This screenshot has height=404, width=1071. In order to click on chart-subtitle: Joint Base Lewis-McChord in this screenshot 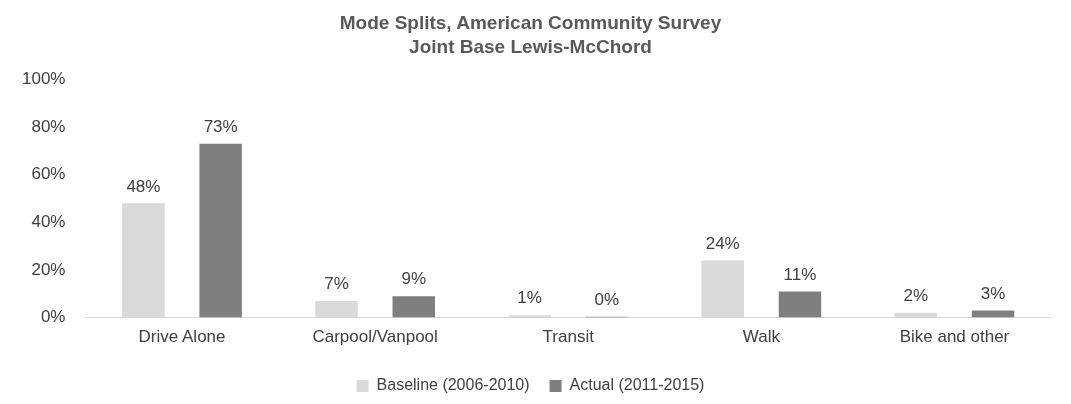, I will do `click(530, 47)`.